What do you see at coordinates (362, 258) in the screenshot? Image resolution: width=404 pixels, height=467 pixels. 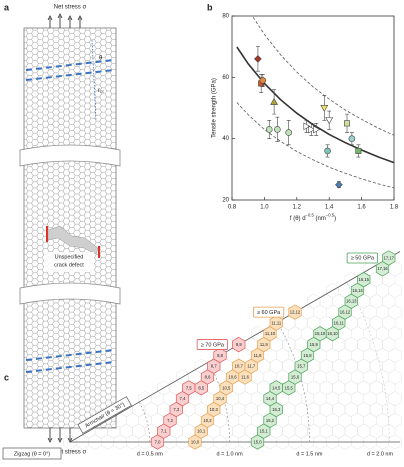 I see `group-box` at bounding box center [362, 258].